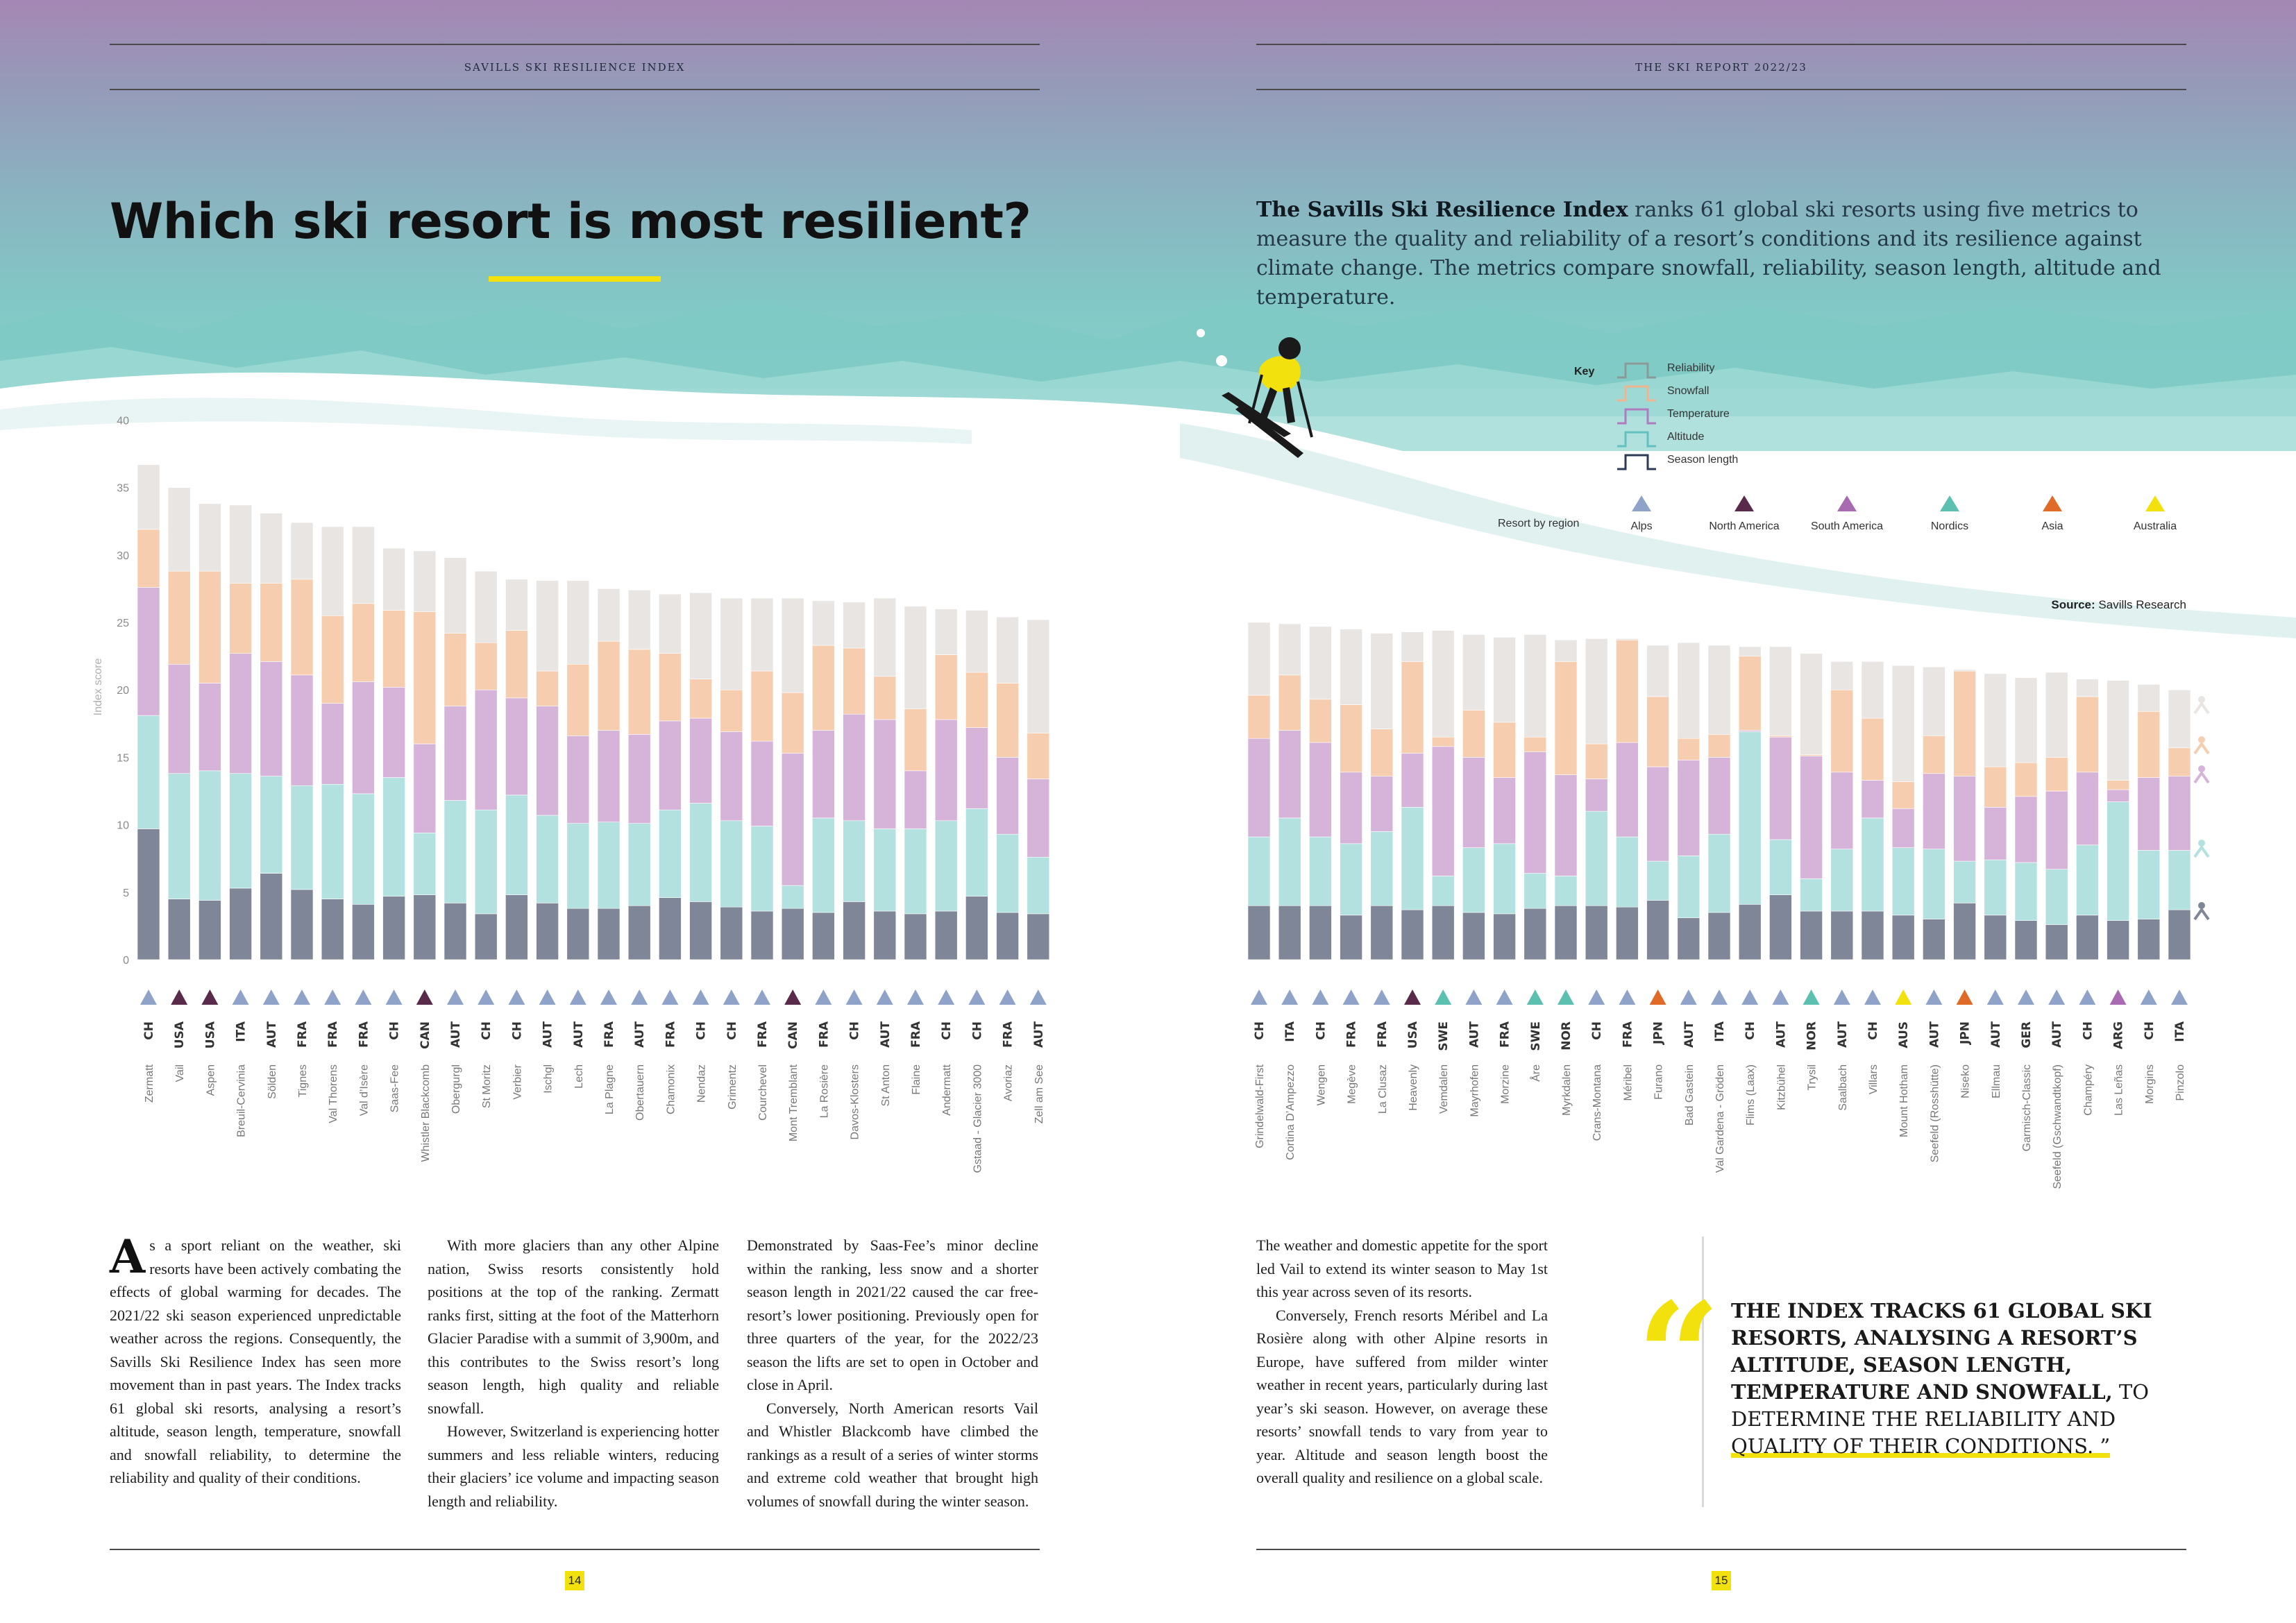 The height and width of the screenshot is (1623, 2296). What do you see at coordinates (732, 1087) in the screenshot?
I see `resort-name-label: Grimentz` at bounding box center [732, 1087].